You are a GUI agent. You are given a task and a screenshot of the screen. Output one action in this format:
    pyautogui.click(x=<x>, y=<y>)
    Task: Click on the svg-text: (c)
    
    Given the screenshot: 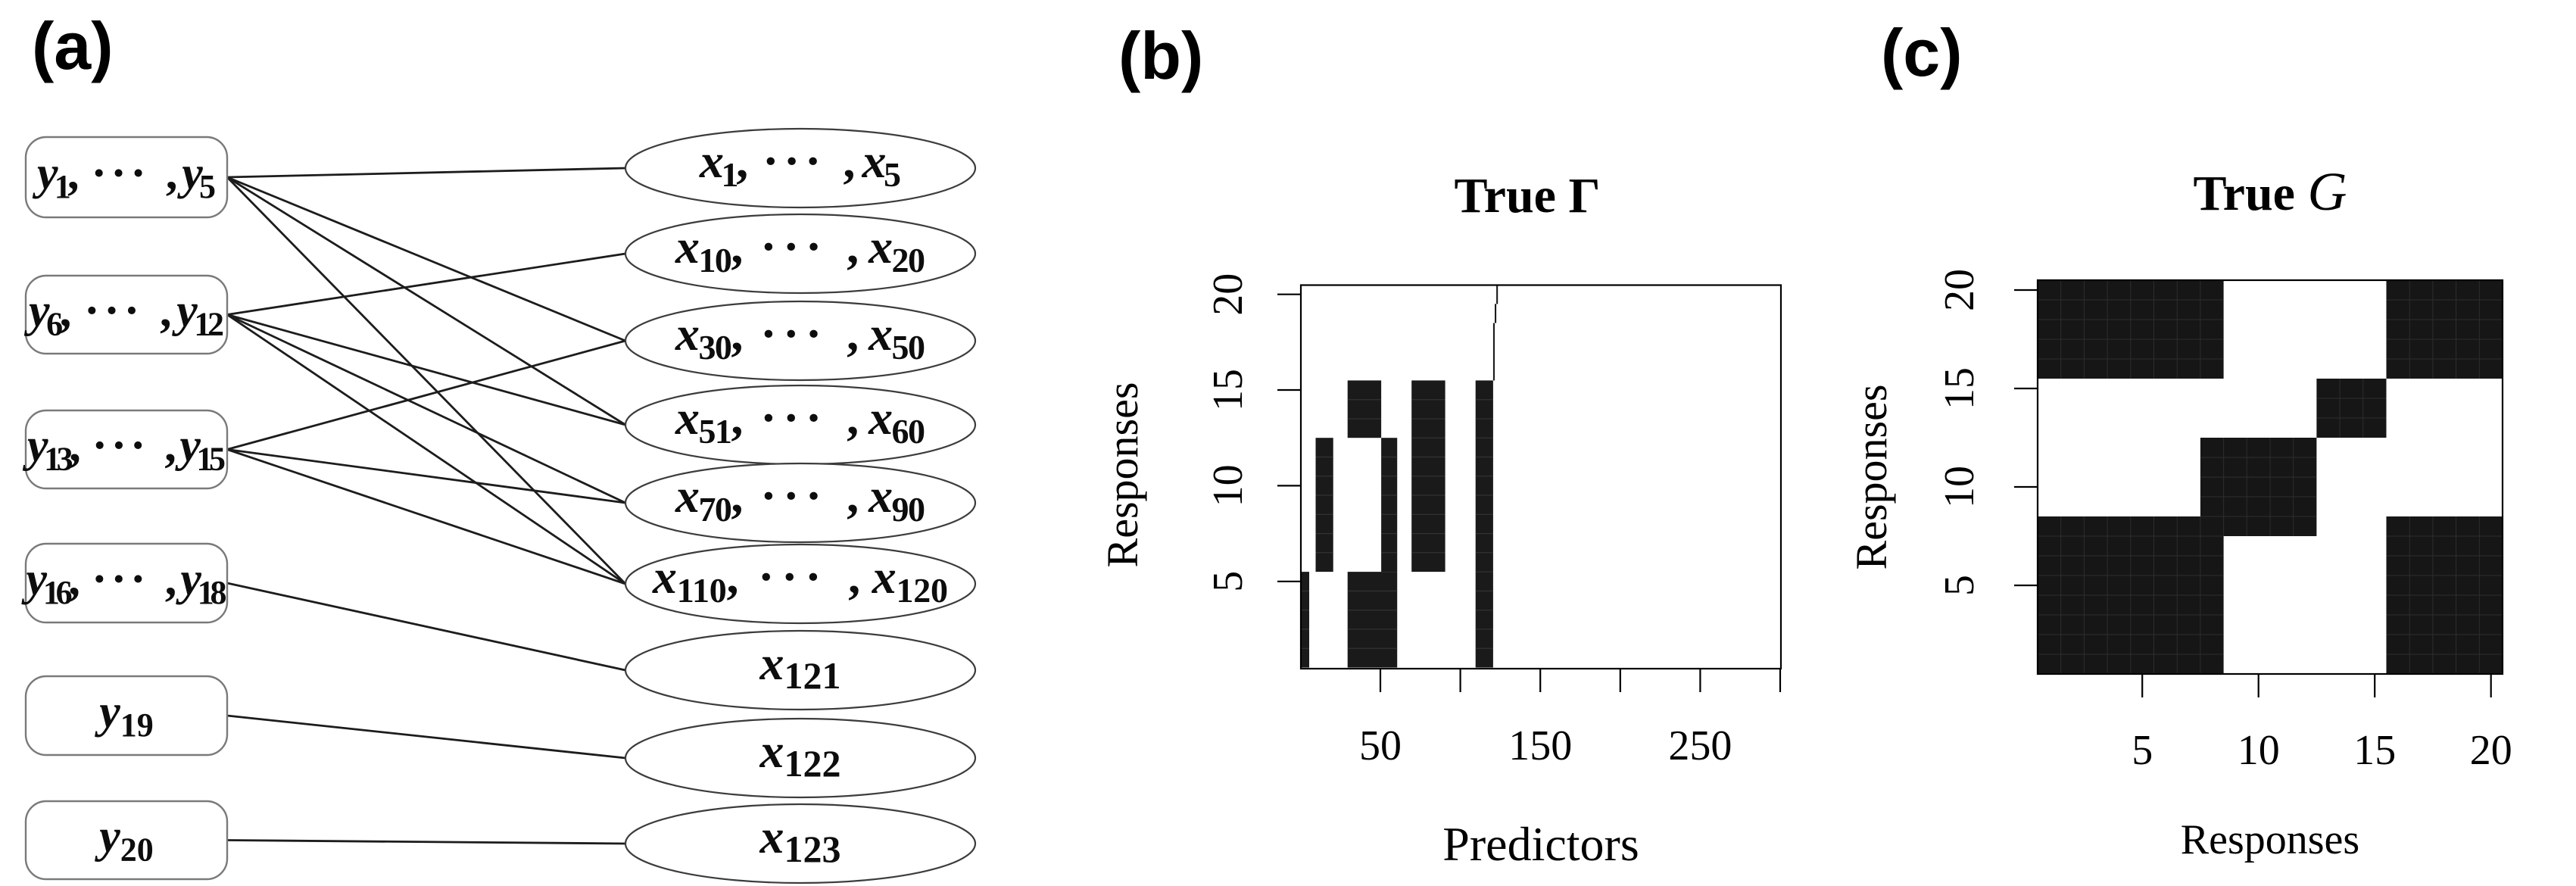 What is the action you would take?
    pyautogui.click(x=1922, y=52)
    